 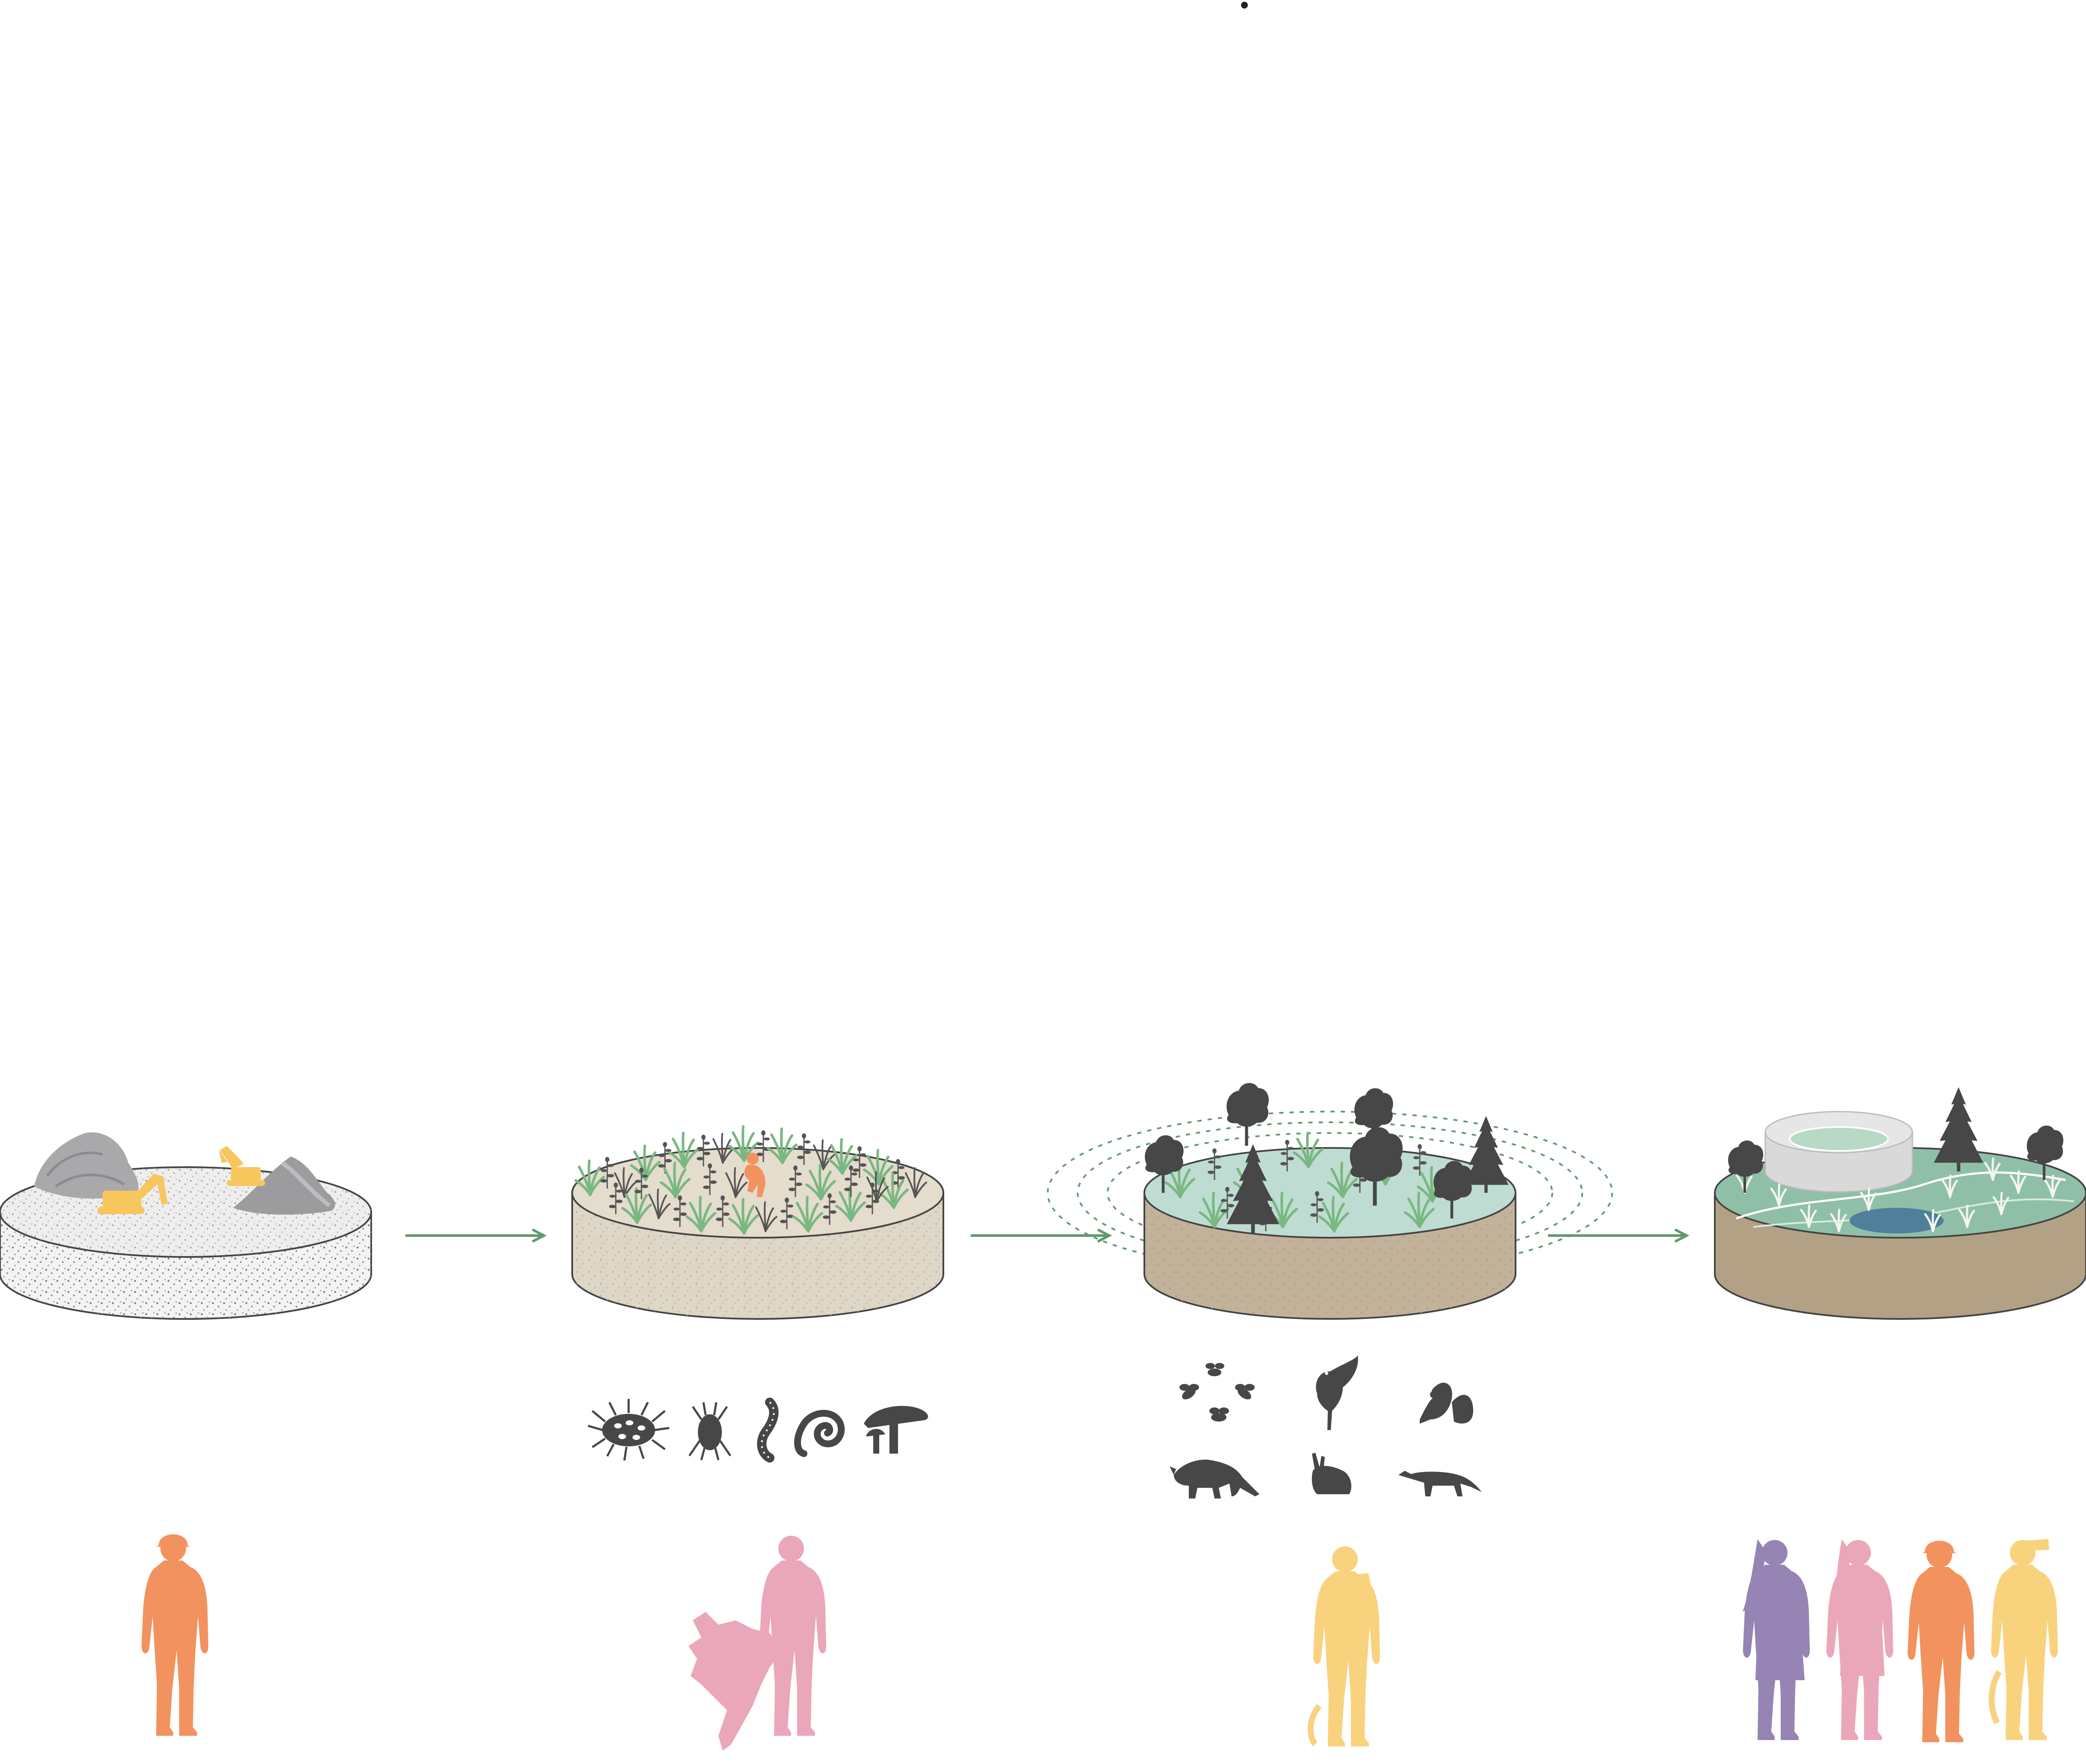 What do you see at coordinates (1446, 1403) in the screenshot?
I see `squirrel-icon` at bounding box center [1446, 1403].